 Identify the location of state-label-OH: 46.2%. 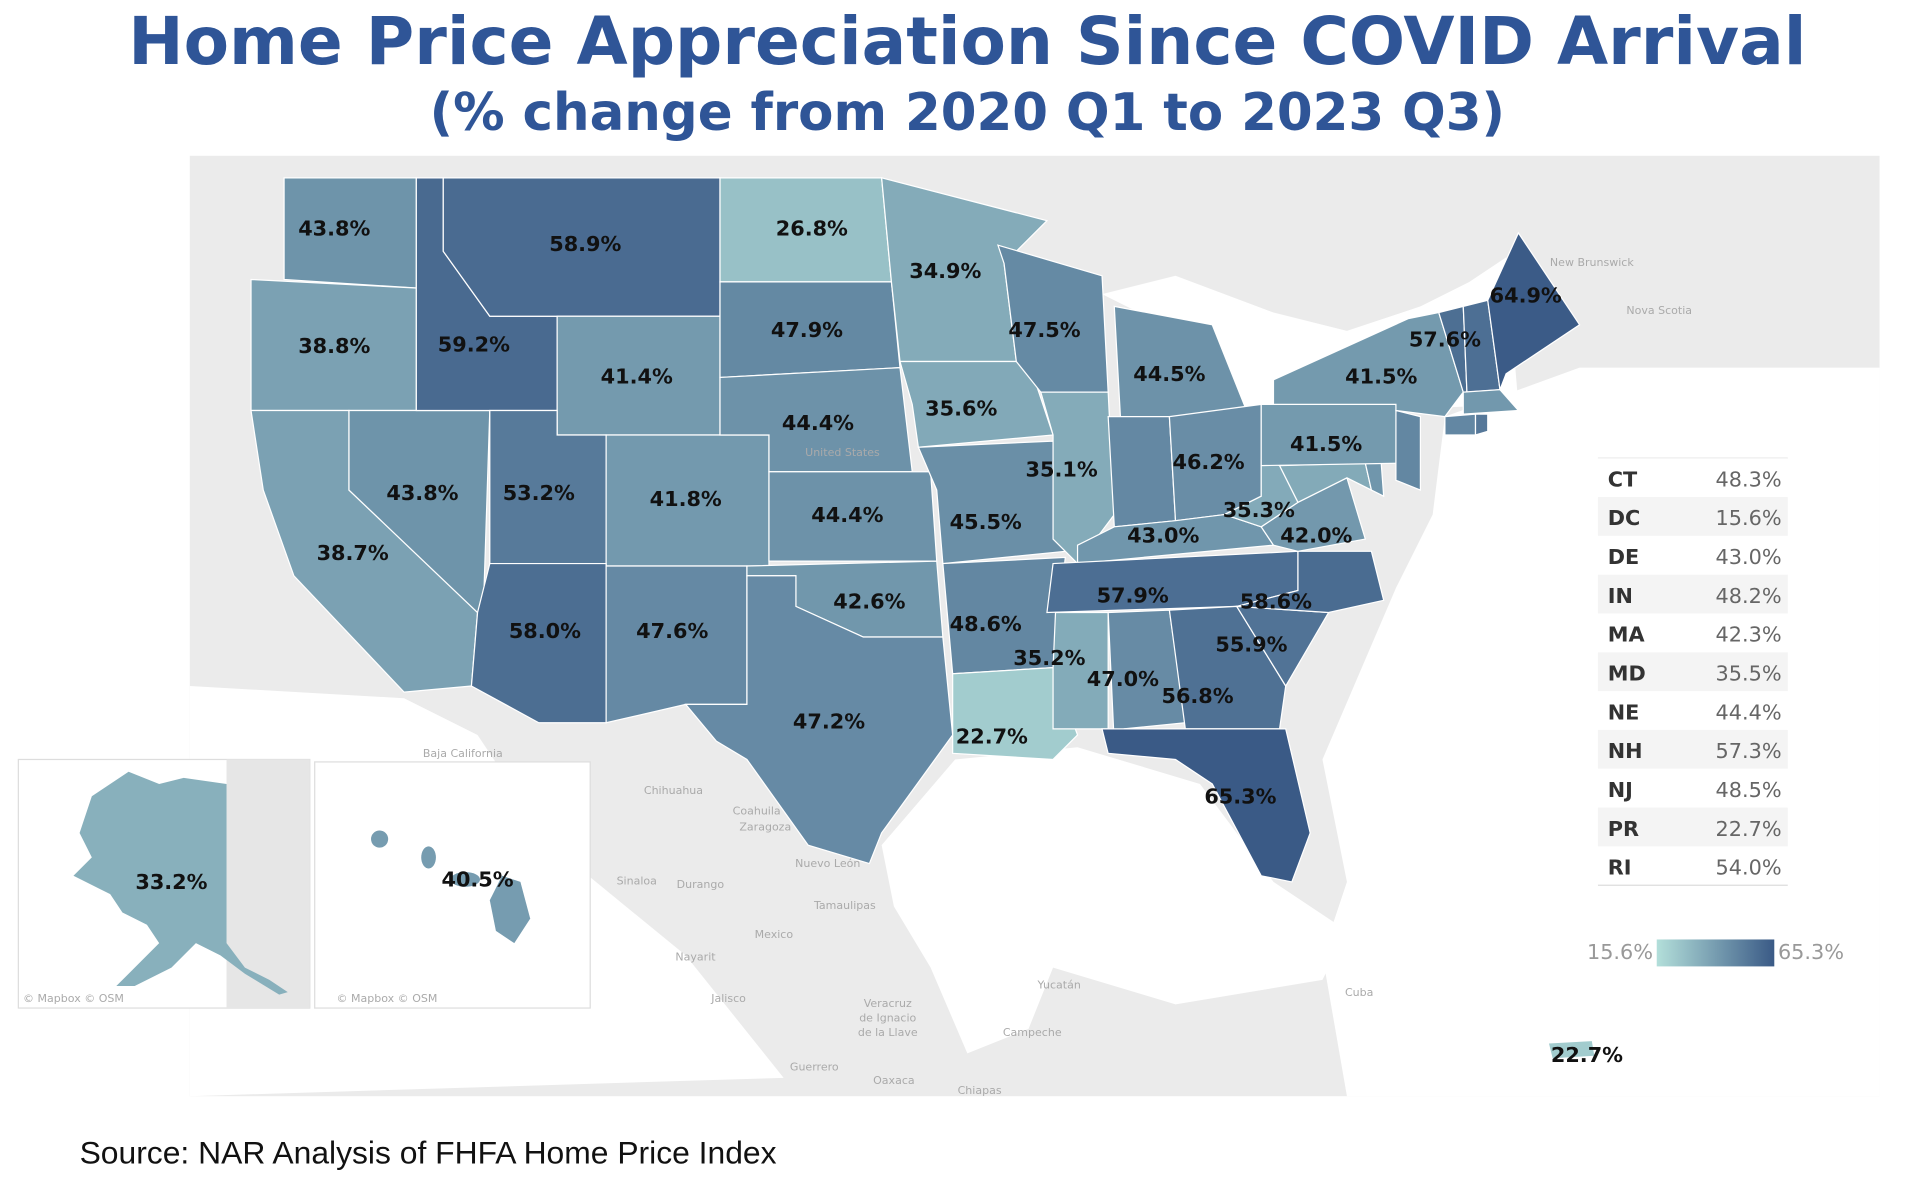
(1208, 462).